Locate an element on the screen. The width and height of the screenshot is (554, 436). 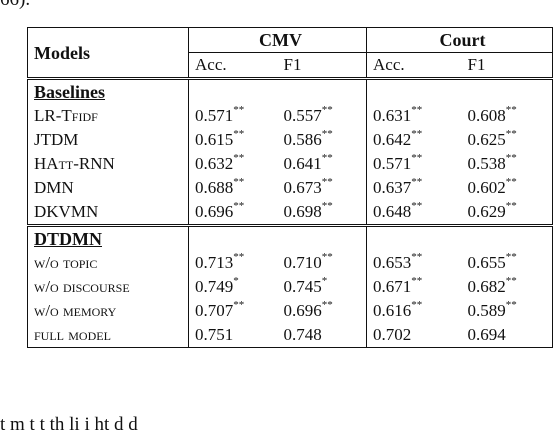
section-title-text: Baselines is located at coordinates (70, 91).